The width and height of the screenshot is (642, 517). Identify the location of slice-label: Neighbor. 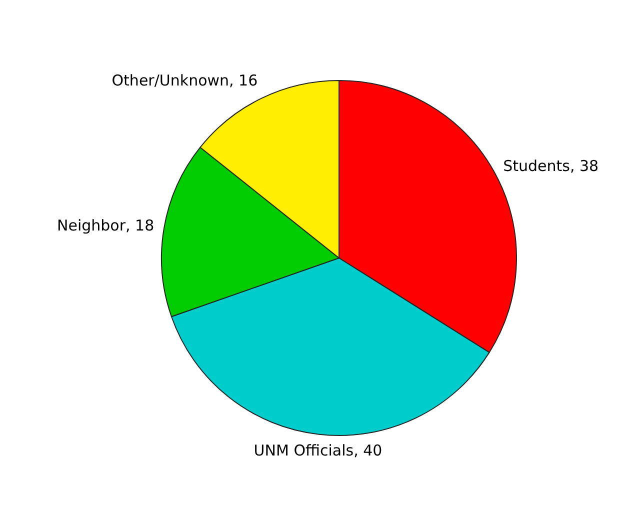
(91, 225).